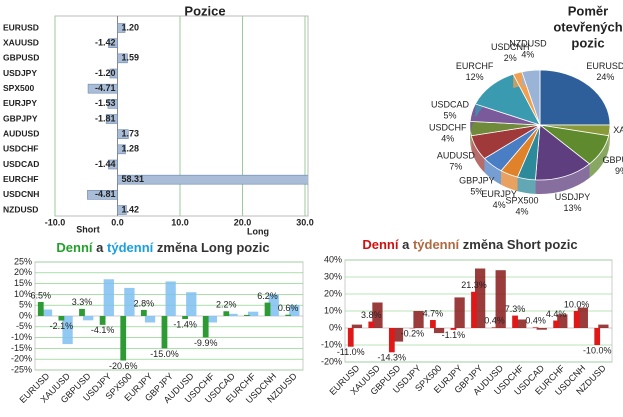  What do you see at coordinates (20, 149) in the screenshot?
I see `category-label: USDCHF` at bounding box center [20, 149].